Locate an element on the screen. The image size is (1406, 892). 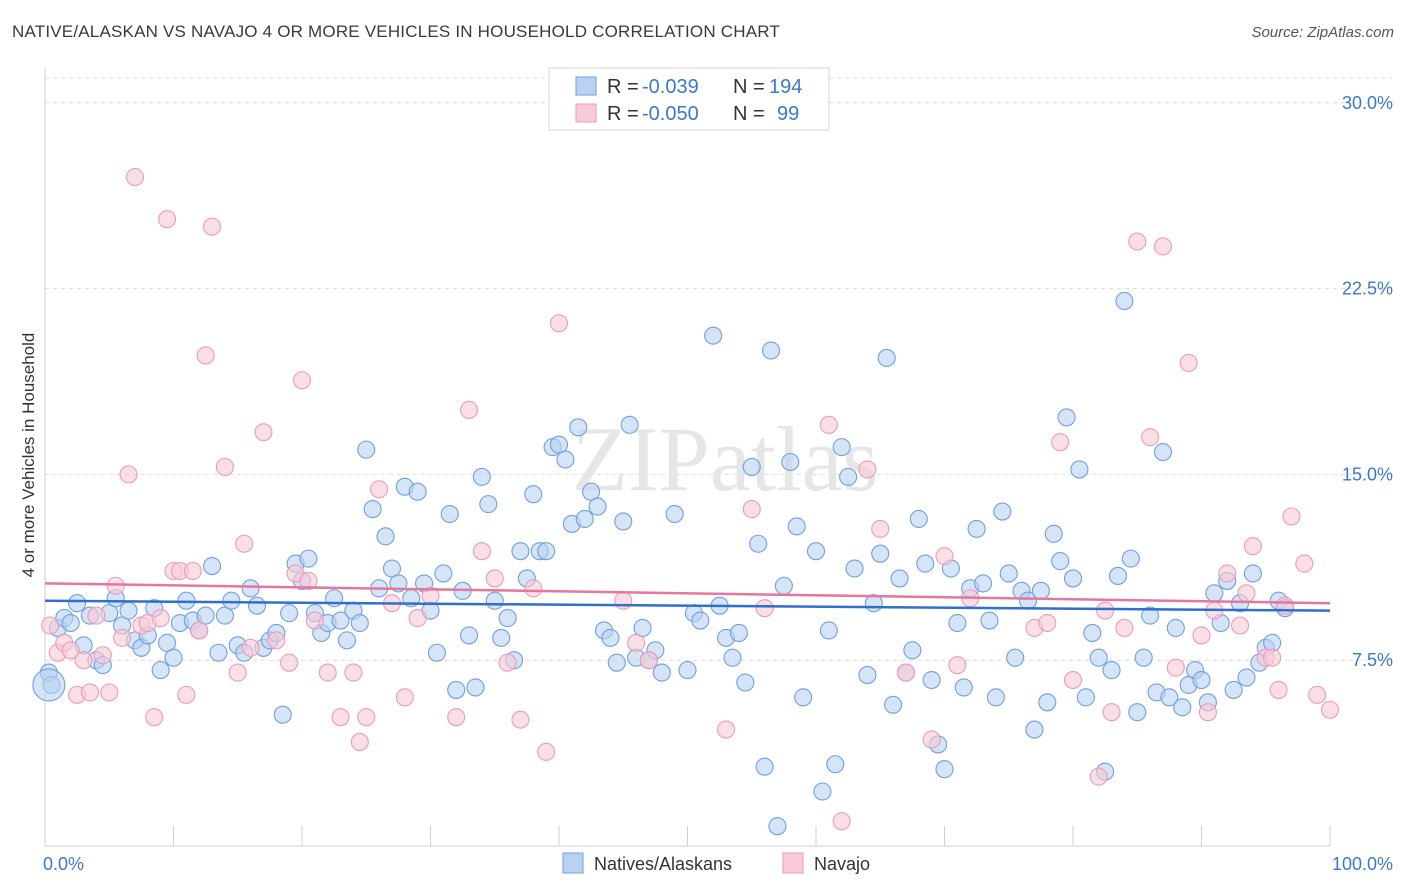
svg-text: R = is located at coordinates (623, 114).